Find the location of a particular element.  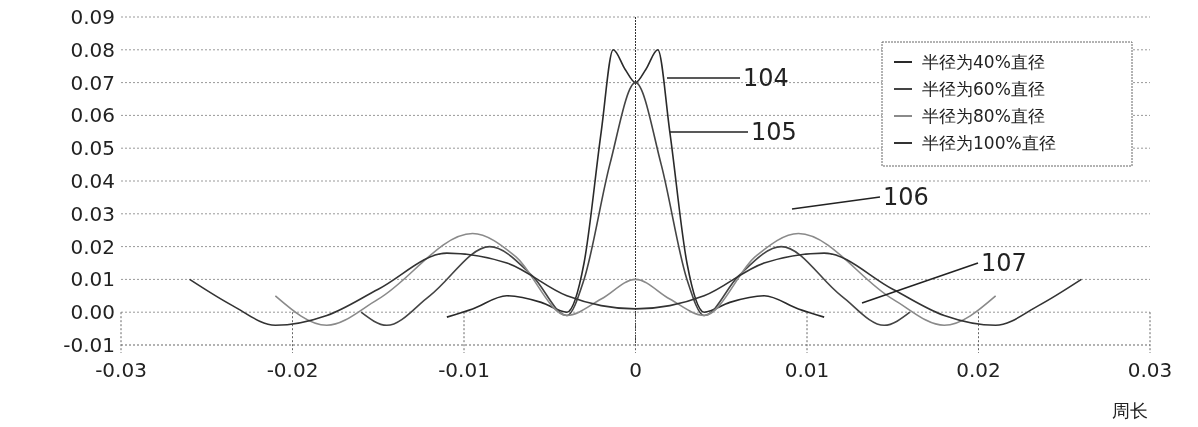

y-tick-label: 0.00 is located at coordinates (92, 312).